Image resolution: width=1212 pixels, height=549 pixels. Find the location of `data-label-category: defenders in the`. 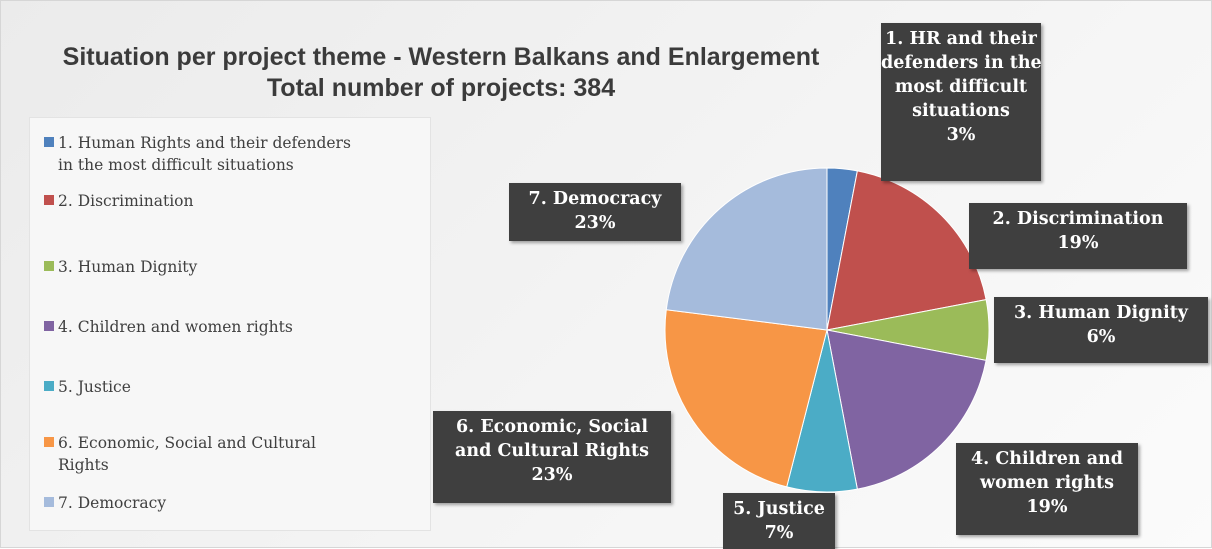

data-label-category: defenders in the is located at coordinates (961, 63).